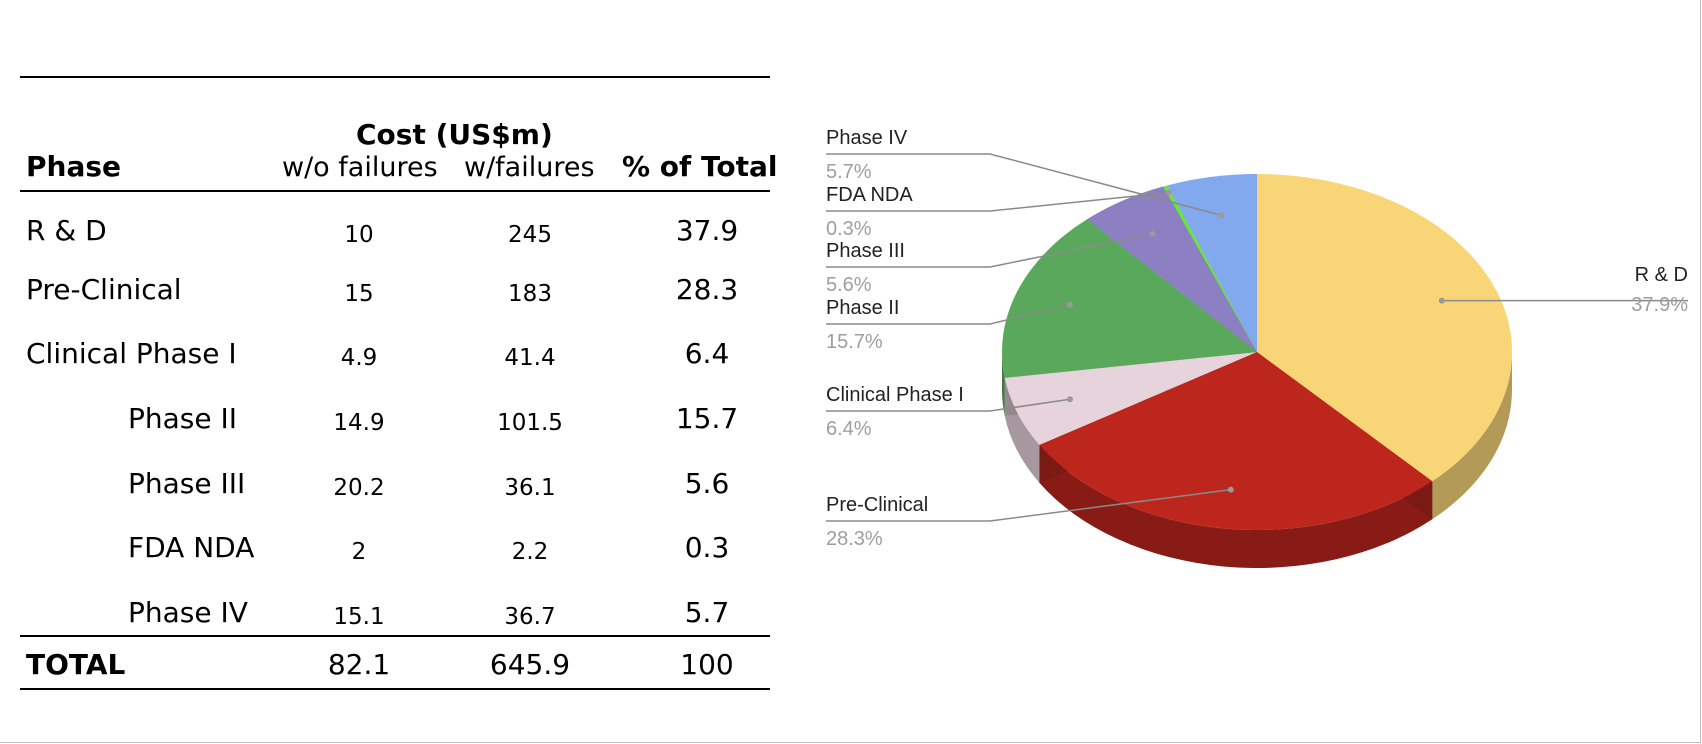  What do you see at coordinates (188, 612) in the screenshot?
I see `row-phase: Phase IV` at bounding box center [188, 612].